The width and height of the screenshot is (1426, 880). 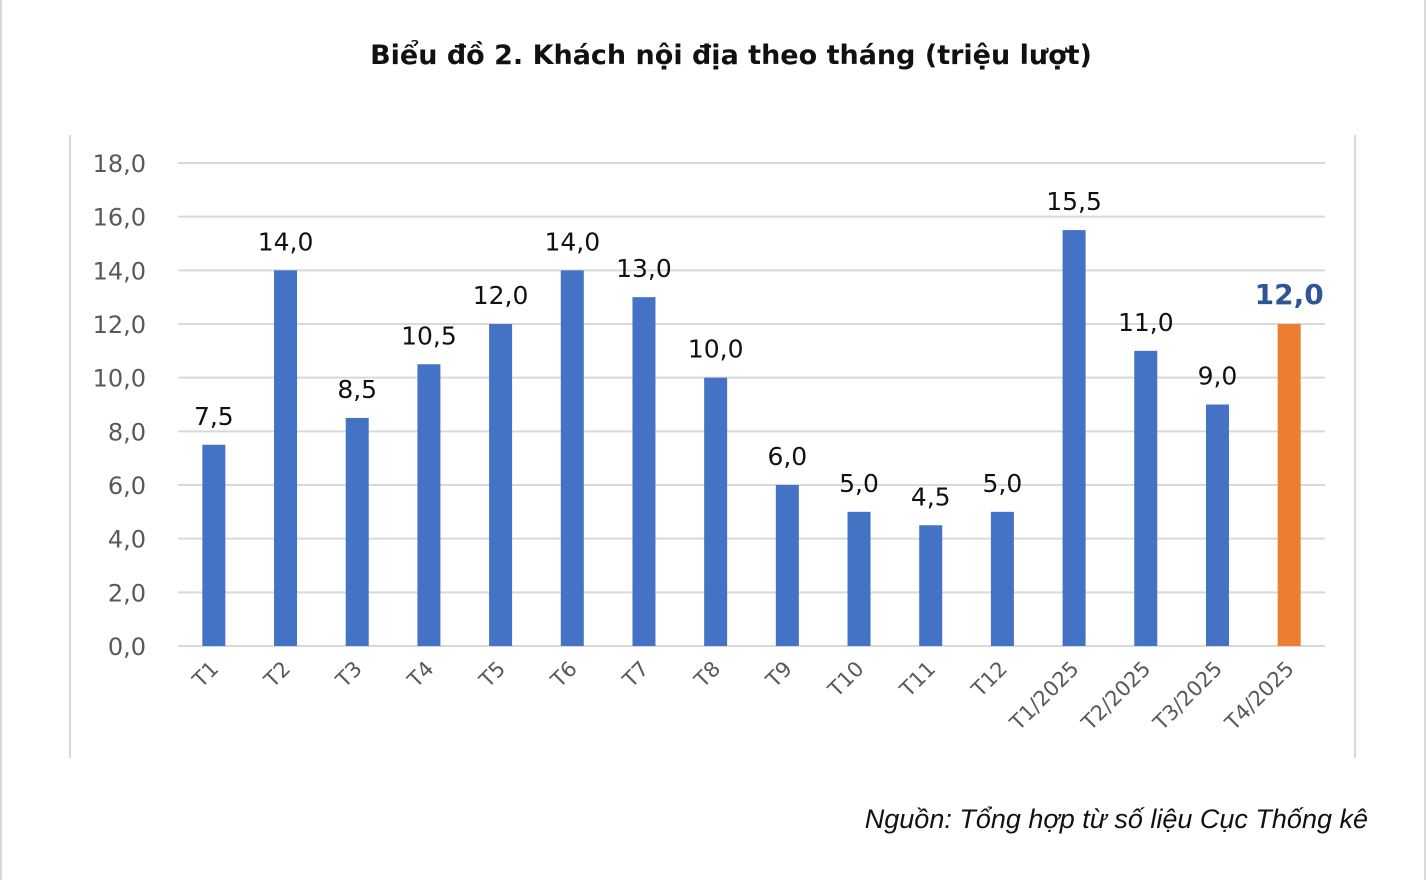 I want to click on data-label: 10,5, so click(x=429, y=335).